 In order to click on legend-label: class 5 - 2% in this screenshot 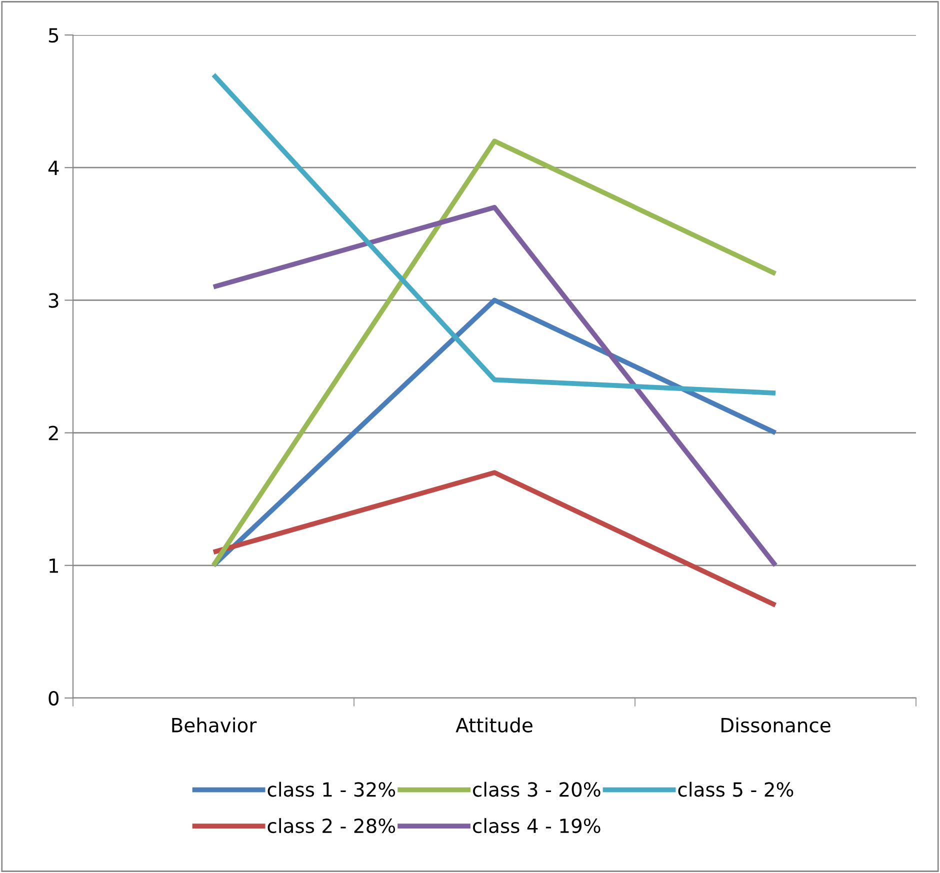, I will do `click(736, 789)`.